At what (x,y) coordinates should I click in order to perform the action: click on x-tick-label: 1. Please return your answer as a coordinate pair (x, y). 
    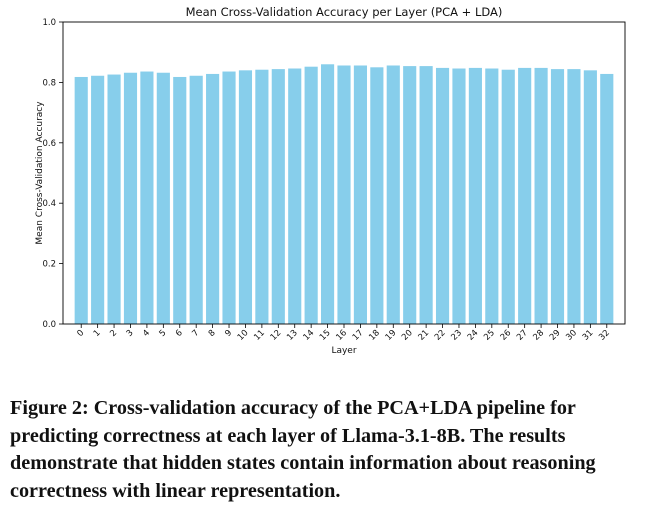
    Looking at the image, I should click on (97, 333).